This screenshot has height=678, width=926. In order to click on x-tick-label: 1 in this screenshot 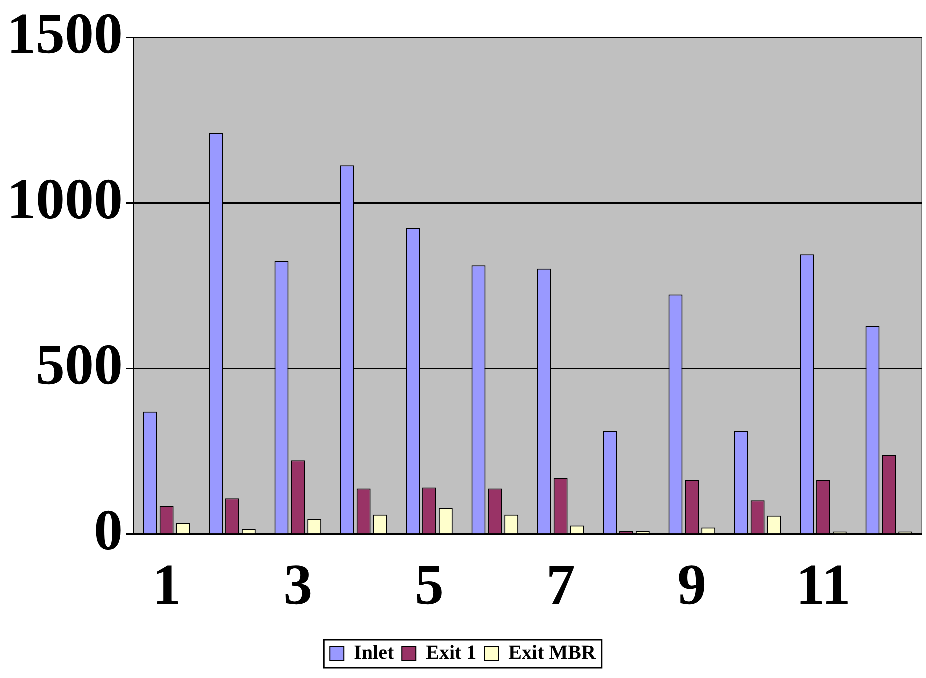, I will do `click(167, 585)`.